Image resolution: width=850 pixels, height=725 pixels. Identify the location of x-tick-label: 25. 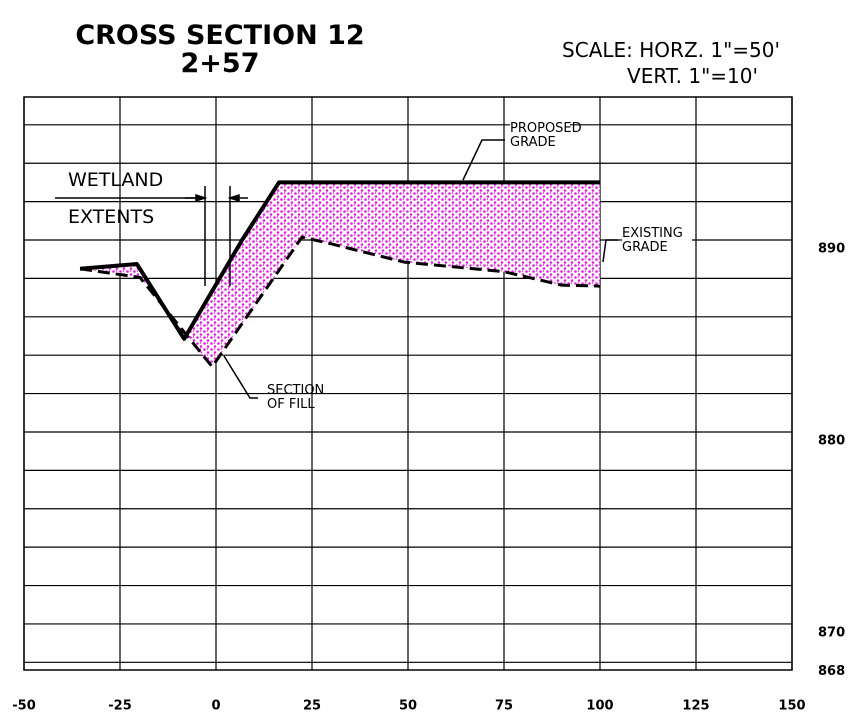
(312, 706).